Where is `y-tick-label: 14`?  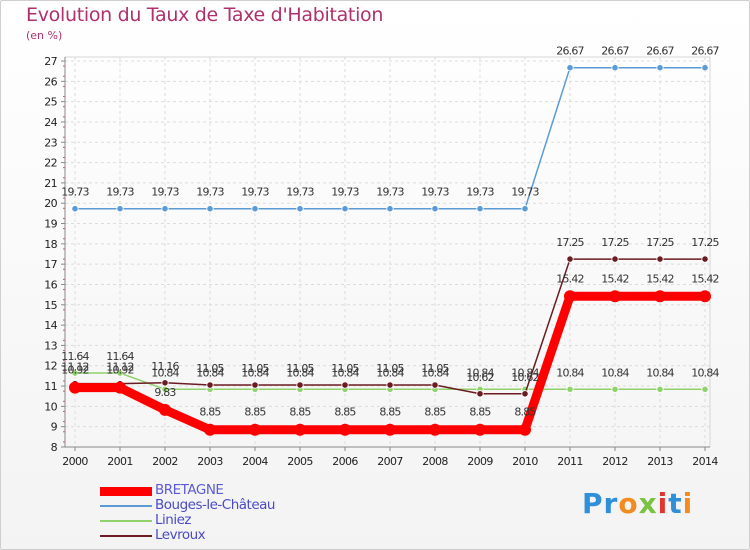 y-tick-label: 14 is located at coordinates (50, 325).